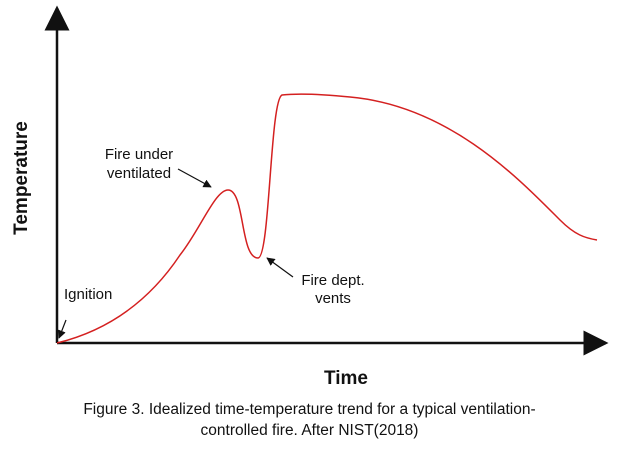  What do you see at coordinates (333, 298) in the screenshot?
I see `vents-label-line2: vents` at bounding box center [333, 298].